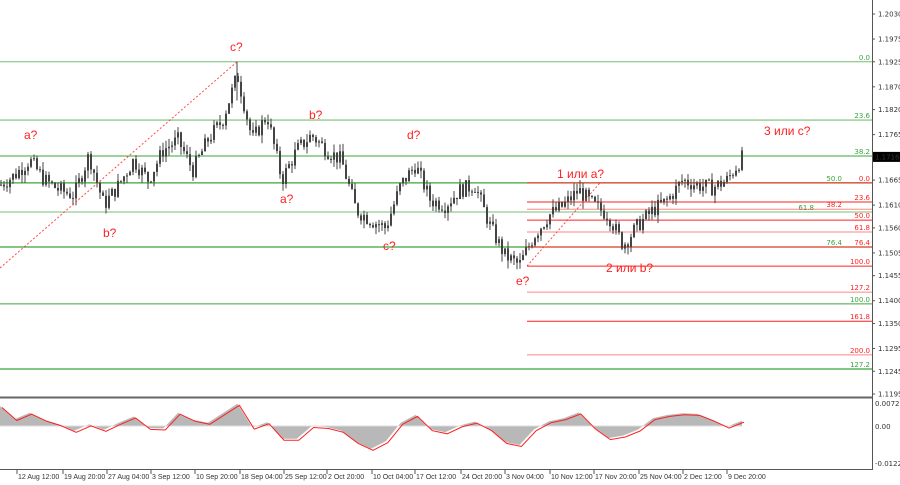  I want to click on wave-label: e?, so click(523, 281).